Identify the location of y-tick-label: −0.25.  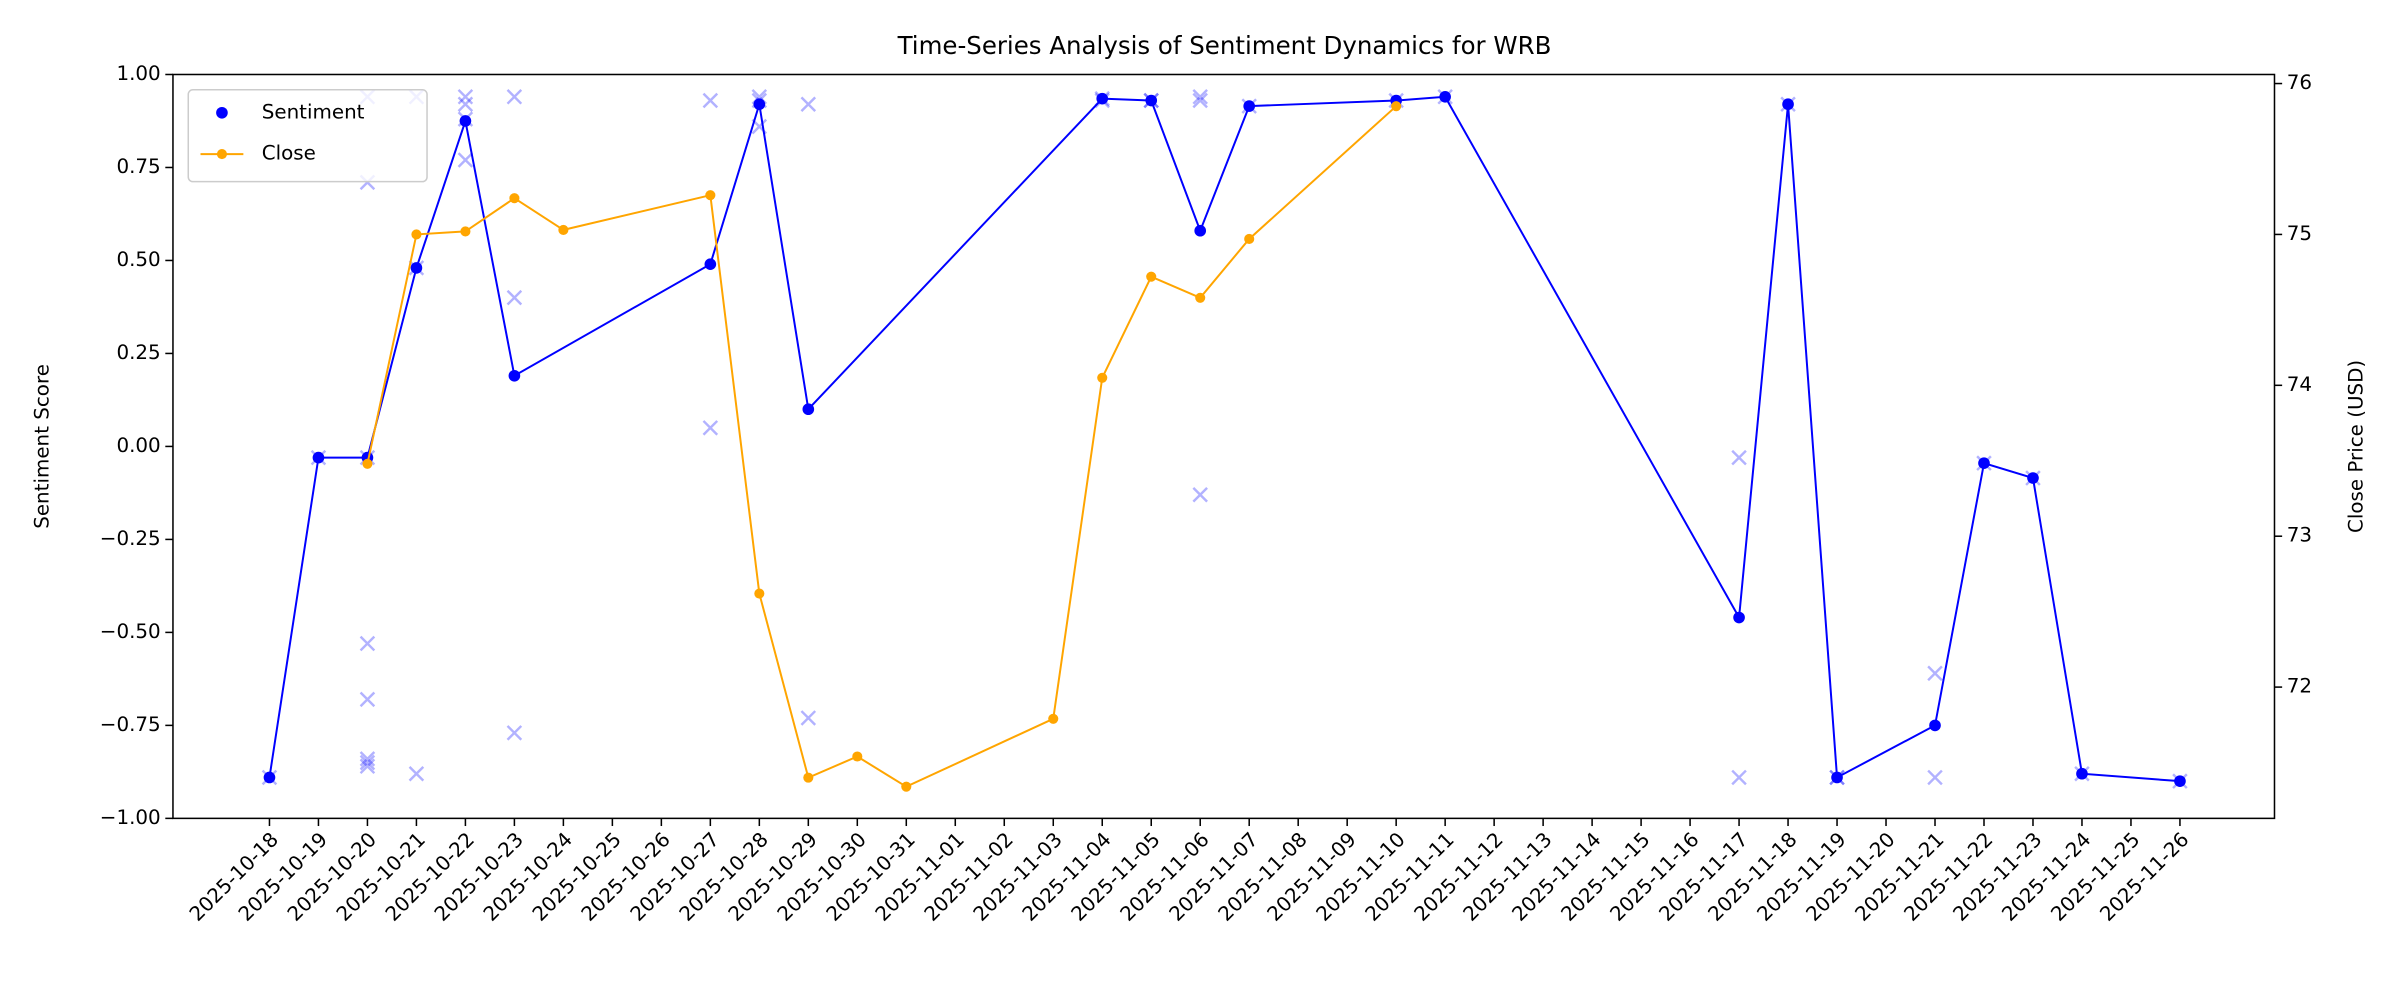
(130, 538).